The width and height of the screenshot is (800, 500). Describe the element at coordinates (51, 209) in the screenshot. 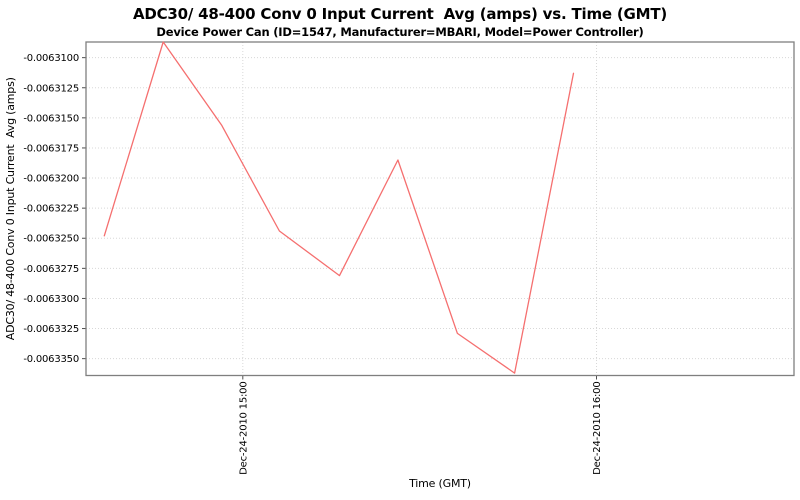

I see `y-tick-label: -0.0063225` at that location.